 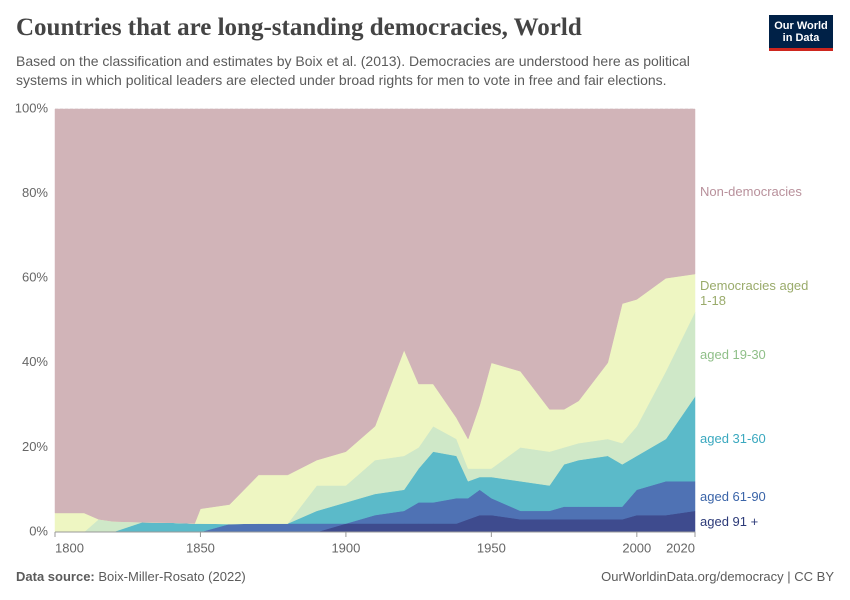 What do you see at coordinates (35, 446) in the screenshot?
I see `y-tick-label: 20%` at bounding box center [35, 446].